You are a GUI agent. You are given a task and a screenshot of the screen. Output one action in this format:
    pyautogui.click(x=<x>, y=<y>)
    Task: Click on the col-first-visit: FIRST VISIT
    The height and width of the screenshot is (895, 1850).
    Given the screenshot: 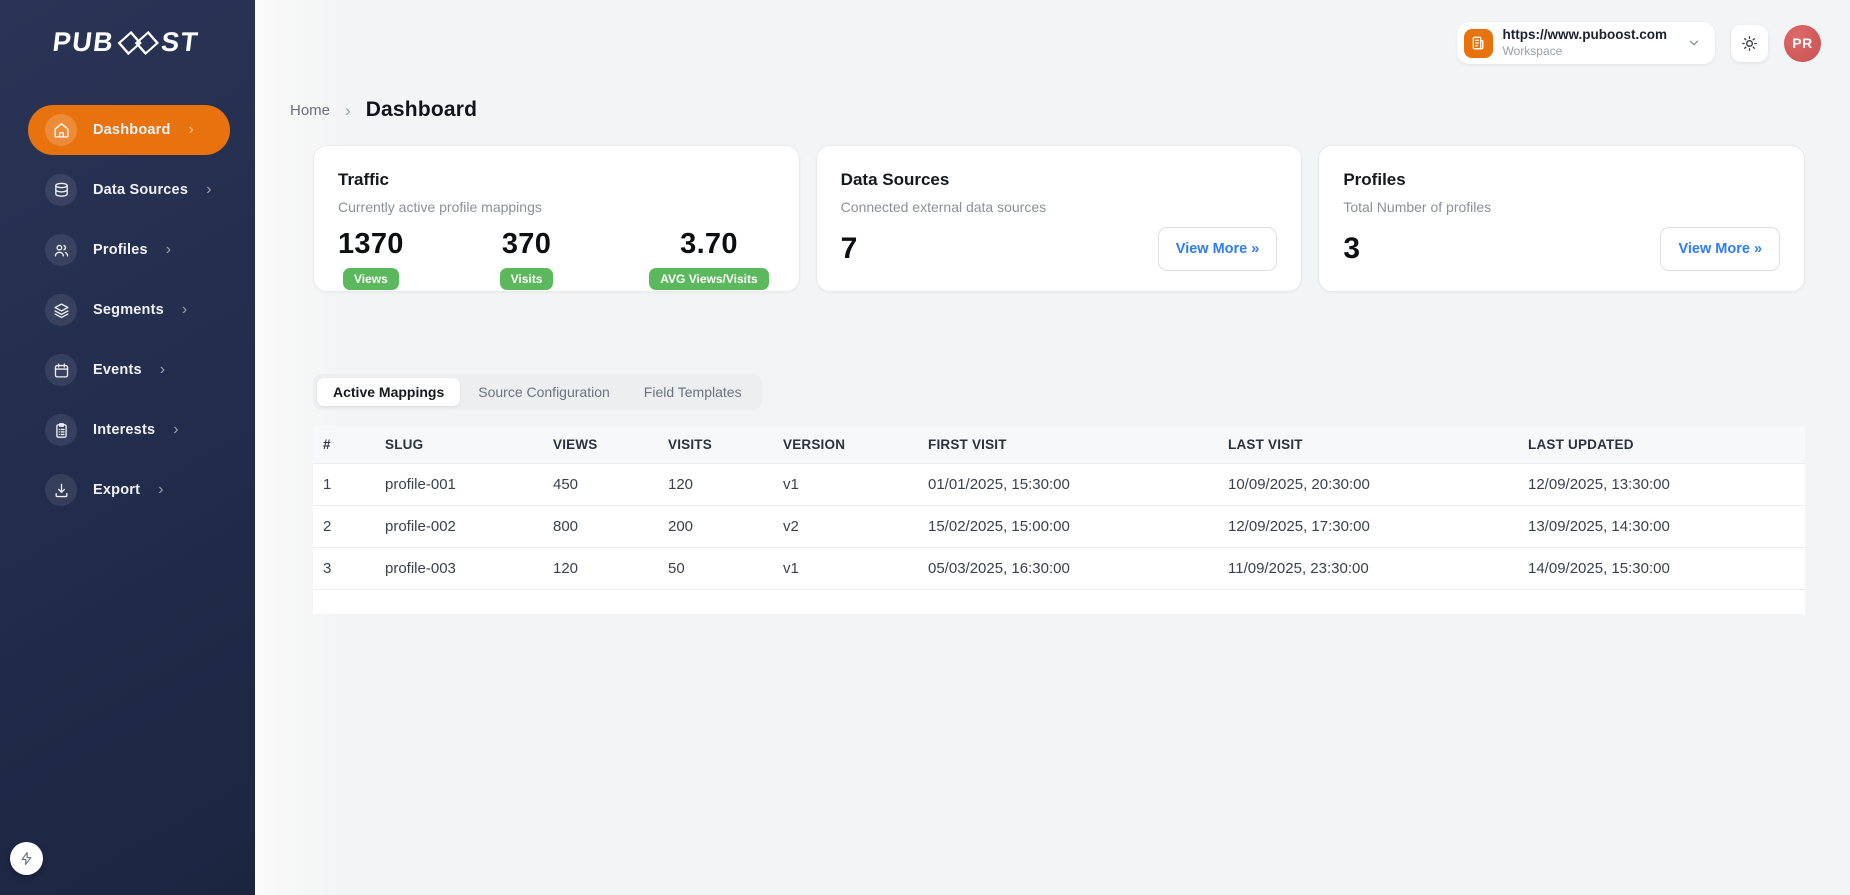 What is the action you would take?
    pyautogui.click(x=1068, y=445)
    